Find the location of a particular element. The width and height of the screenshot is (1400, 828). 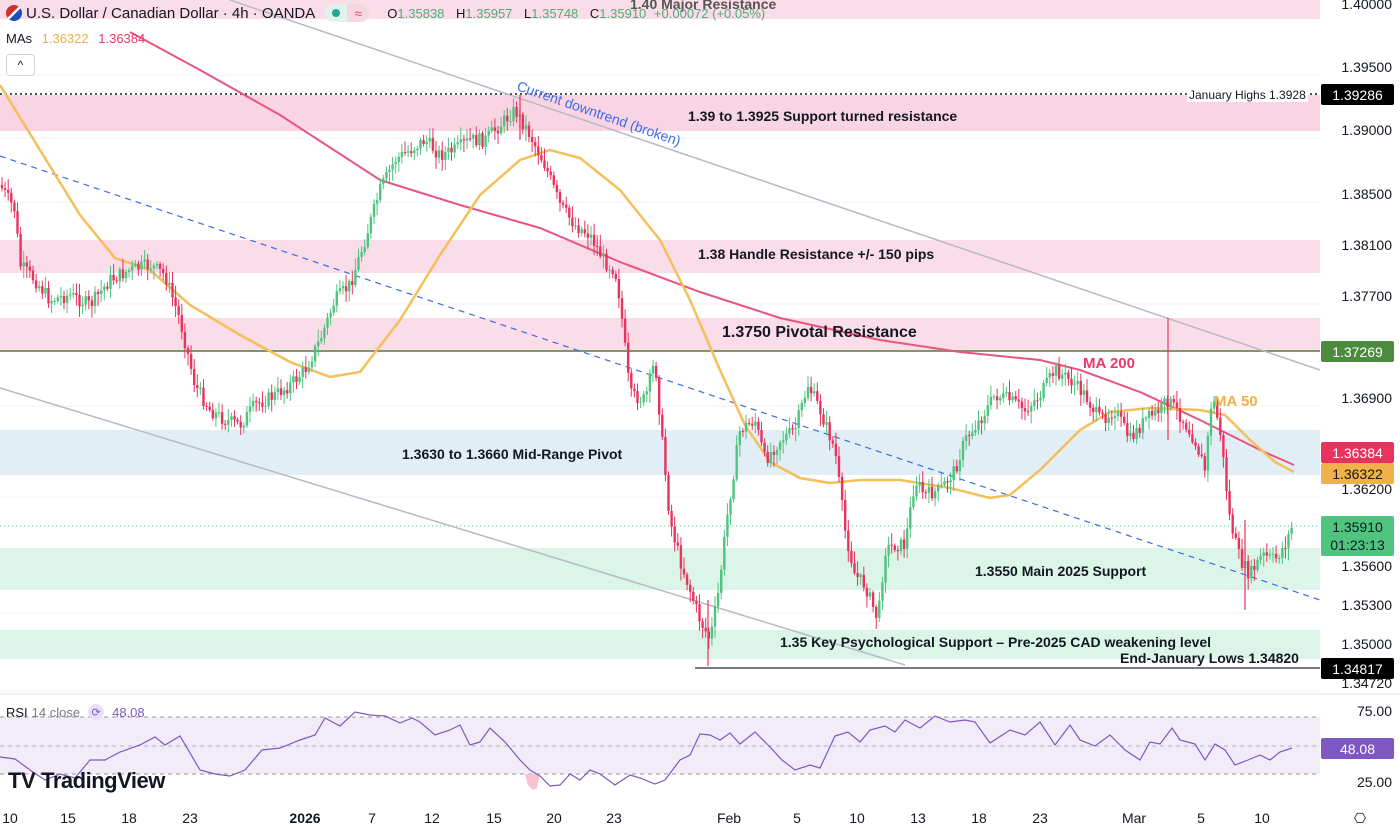

wave-icon: ≈ is located at coordinates (358, 13).